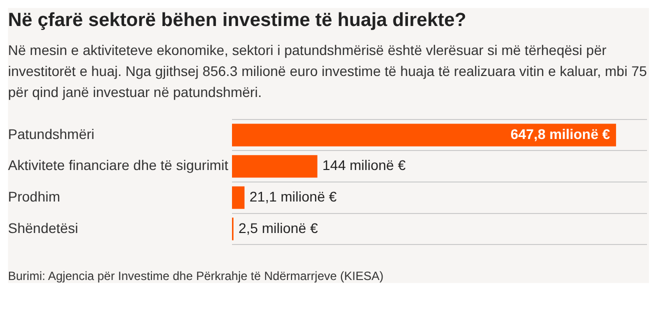 The width and height of the screenshot is (657, 322). Describe the element at coordinates (560, 134) in the screenshot. I see `data-label: 647,8 milionë €` at that location.